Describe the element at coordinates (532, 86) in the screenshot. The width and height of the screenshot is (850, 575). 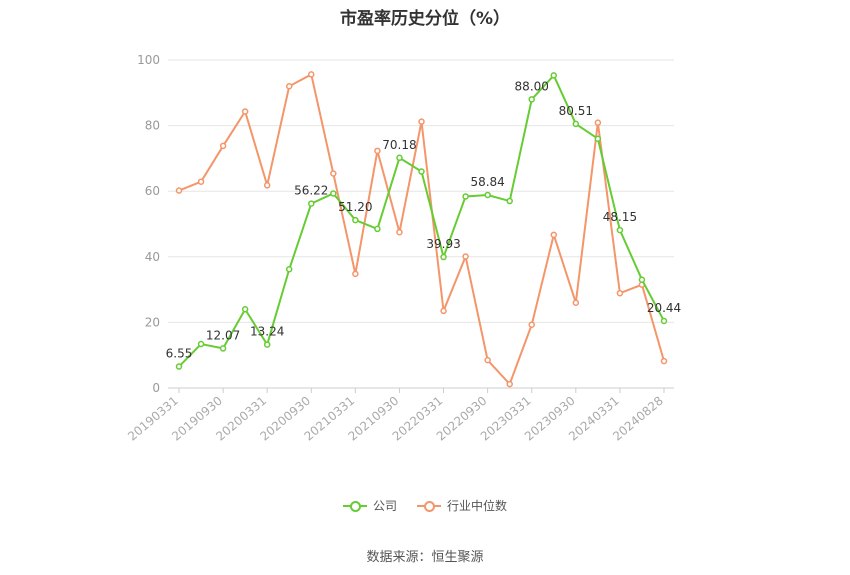
I see `data-label: 88.00` at that location.